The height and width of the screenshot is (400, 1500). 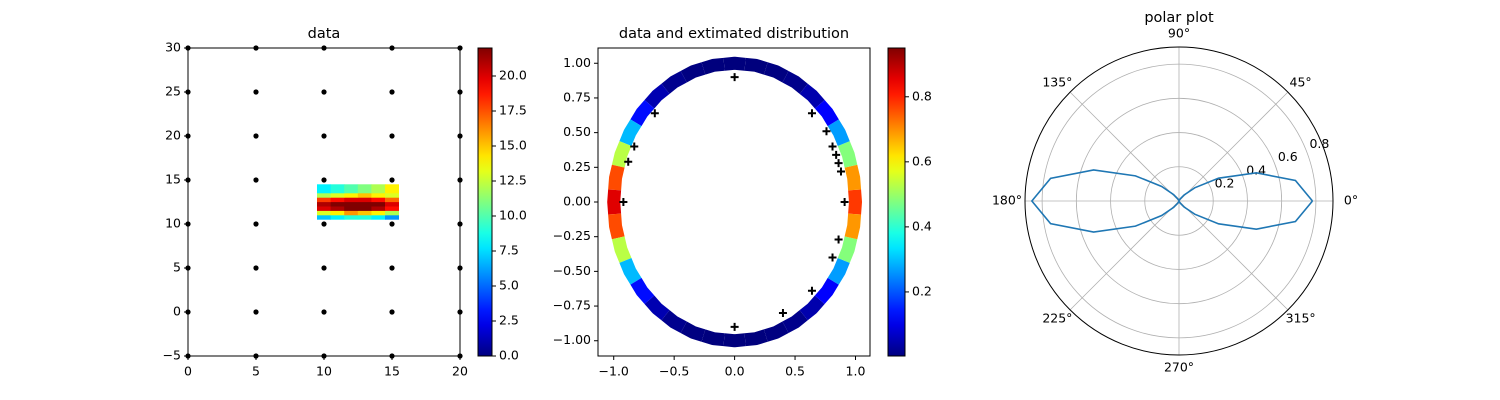 What do you see at coordinates (735, 371) in the screenshot?
I see `x-tick-label: 0.0` at bounding box center [735, 371].